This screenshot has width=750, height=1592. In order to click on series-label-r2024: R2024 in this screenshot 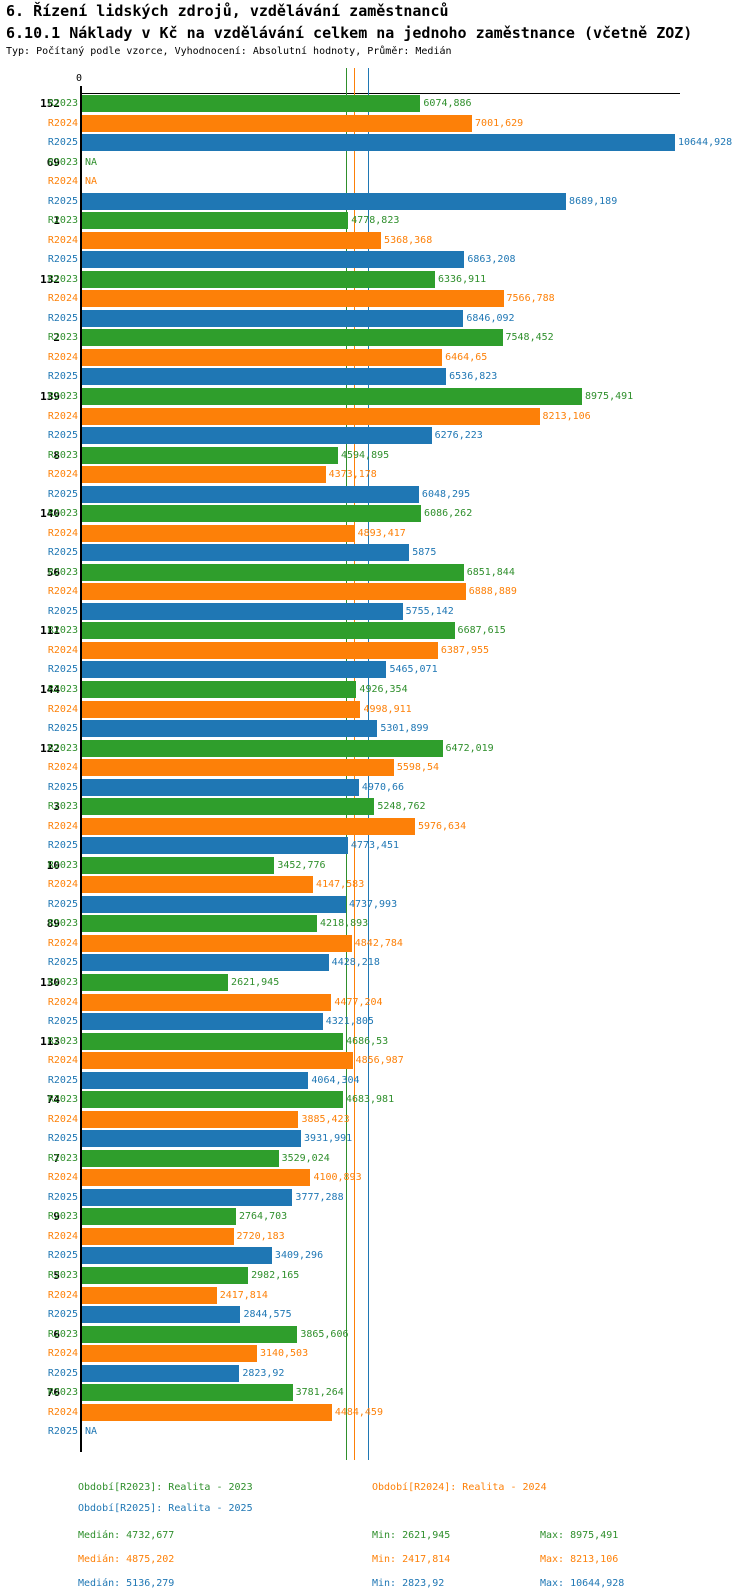, I will do `click(62, 123)`.